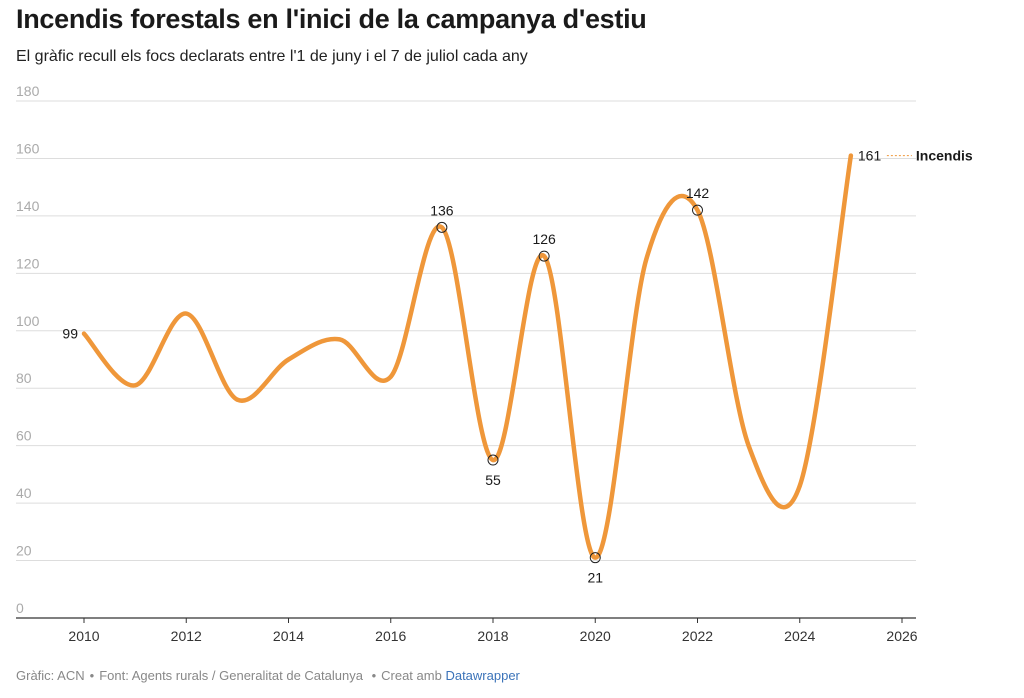 The width and height of the screenshot is (1024, 698). Describe the element at coordinates (482, 675) in the screenshot. I see `datawrapper-link: Datawrapper` at that location.